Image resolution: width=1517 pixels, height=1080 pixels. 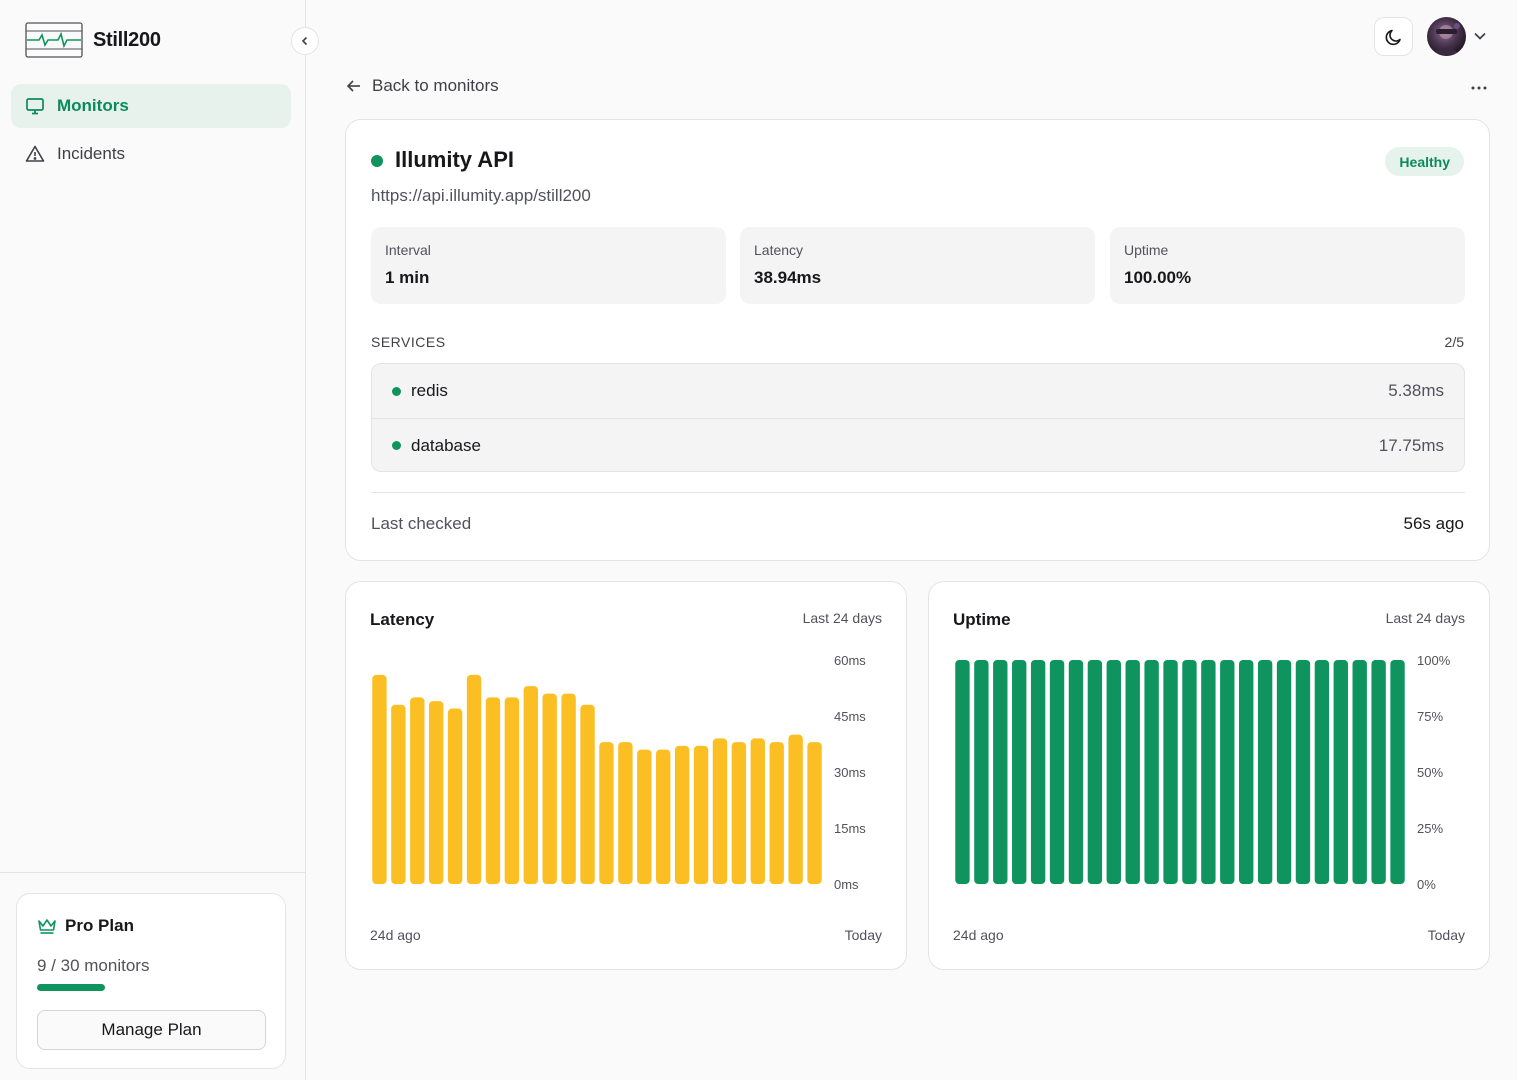 I want to click on sidebar-item-label: Incidents, so click(x=91, y=153).